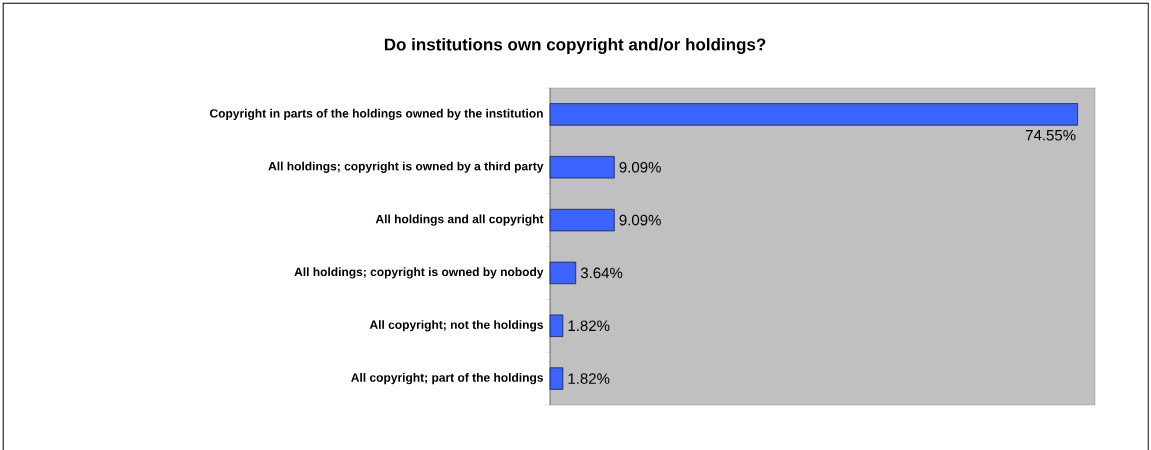 Image resolution: width=1151 pixels, height=450 pixels. I want to click on data-label: 3.64%, so click(601, 273).